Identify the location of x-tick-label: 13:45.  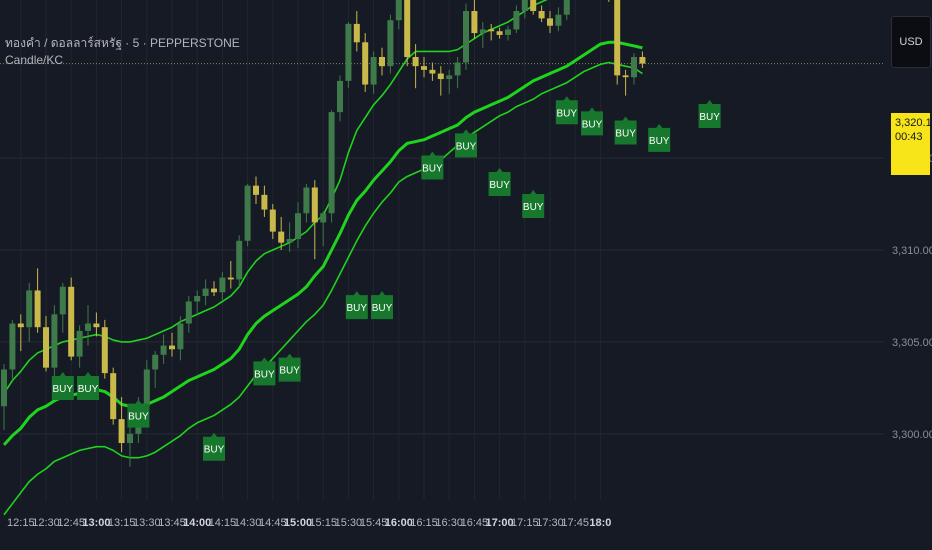
(172, 523).